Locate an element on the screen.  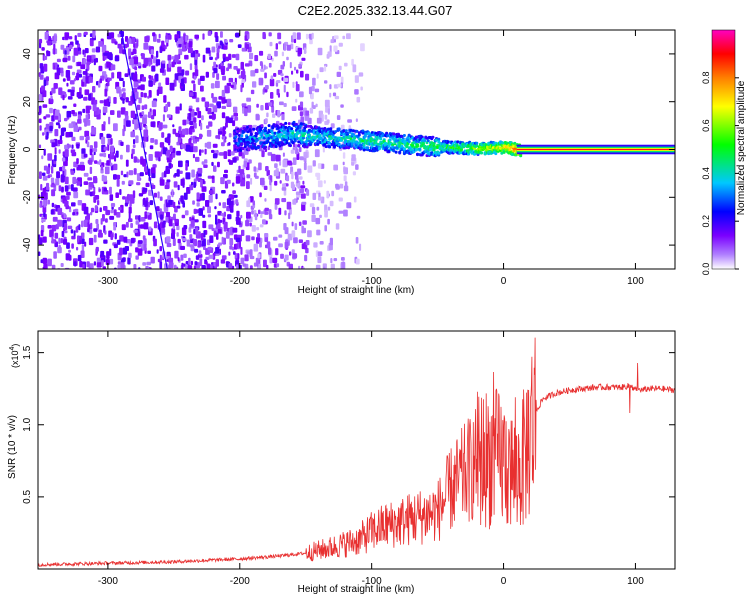
y-tick-label: 0.5 is located at coordinates (27, 496).